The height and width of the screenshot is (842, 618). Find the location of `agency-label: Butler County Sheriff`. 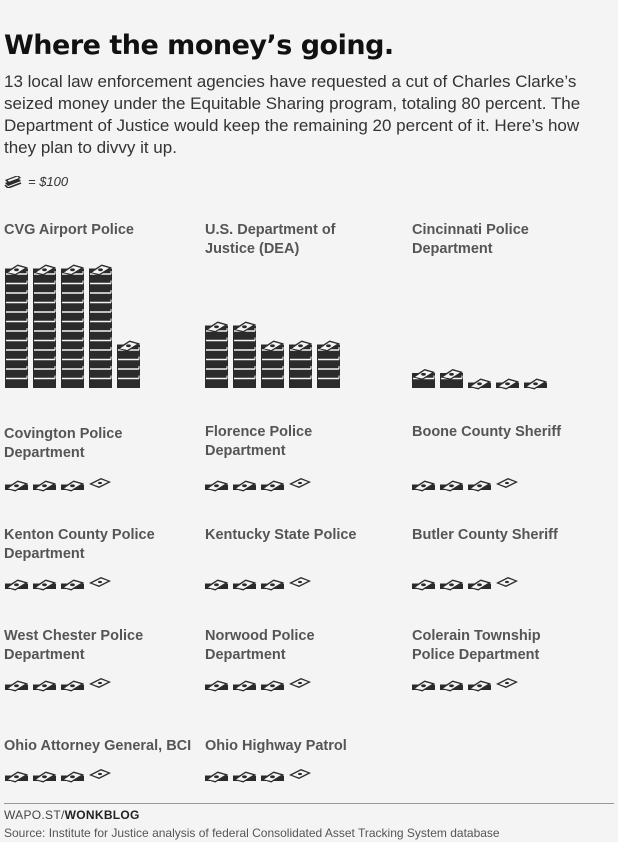

agency-label: Butler County Sheriff is located at coordinates (485, 535).